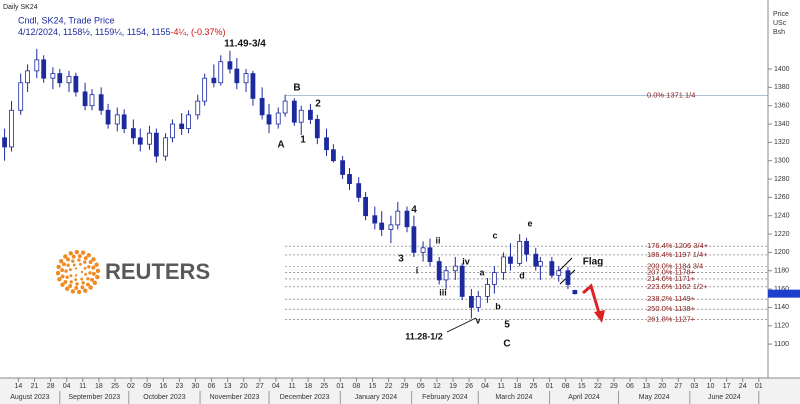  What do you see at coordinates (157, 271) in the screenshot?
I see `watermark: REUTERS` at bounding box center [157, 271].